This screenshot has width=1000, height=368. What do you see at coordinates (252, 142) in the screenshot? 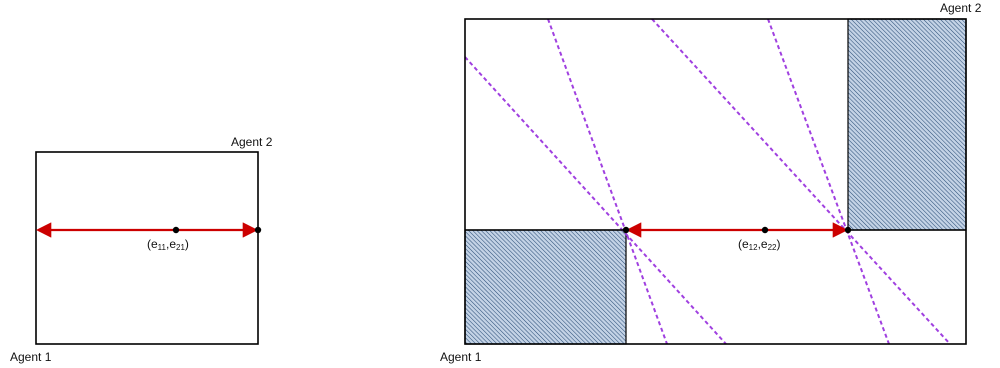
I see `left-agent2-label: Agent 2` at bounding box center [252, 142].